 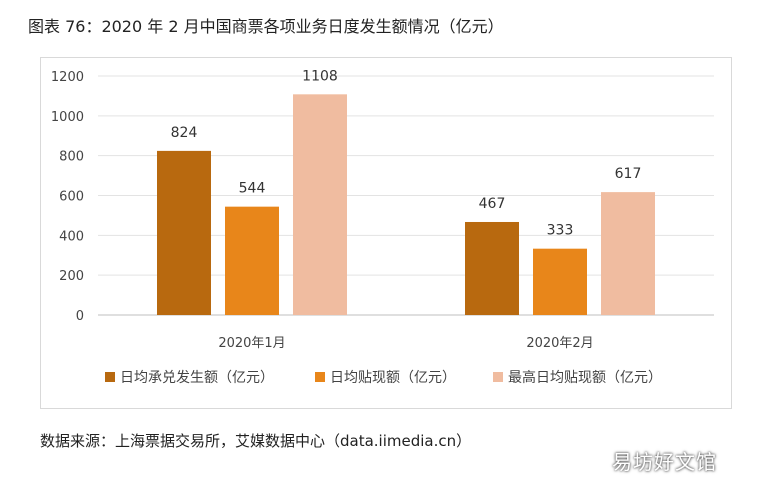 What do you see at coordinates (320, 76) in the screenshot?
I see `data-label: 1108` at bounding box center [320, 76].